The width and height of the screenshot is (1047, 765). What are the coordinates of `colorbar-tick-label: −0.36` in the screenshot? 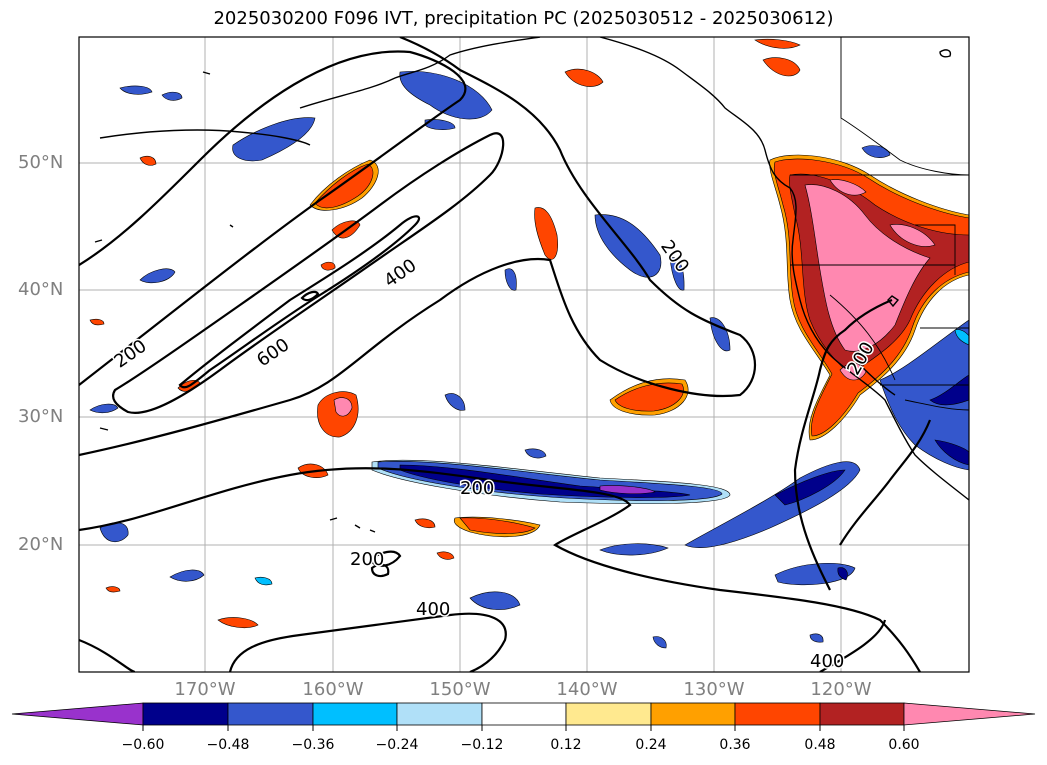 It's located at (313, 745).